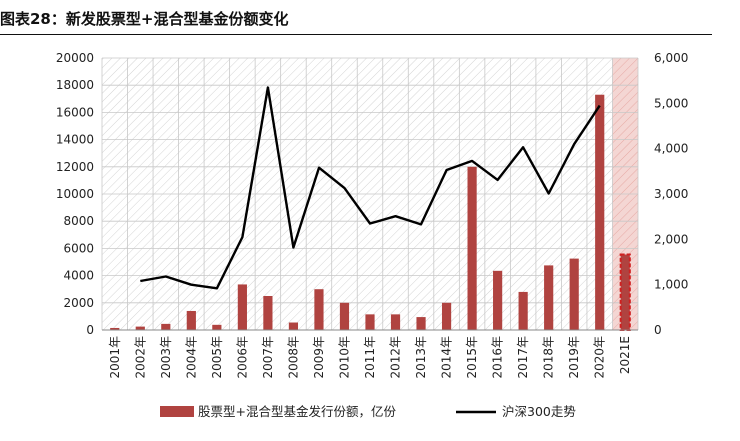 The image size is (740, 441). Describe the element at coordinates (75, 85) in the screenshot. I see `y-left-tick-label: 18000` at that location.